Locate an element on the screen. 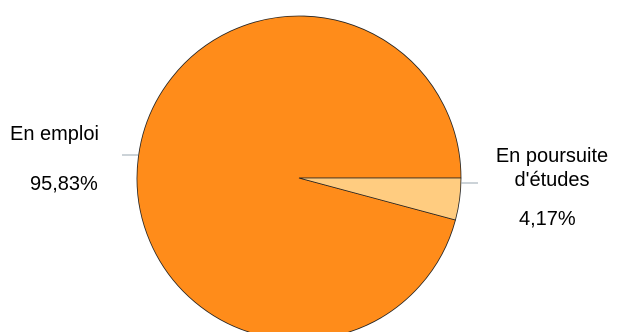 This screenshot has width=624, height=332. slice-name-label: En poursuite d'études is located at coordinates (552, 168).